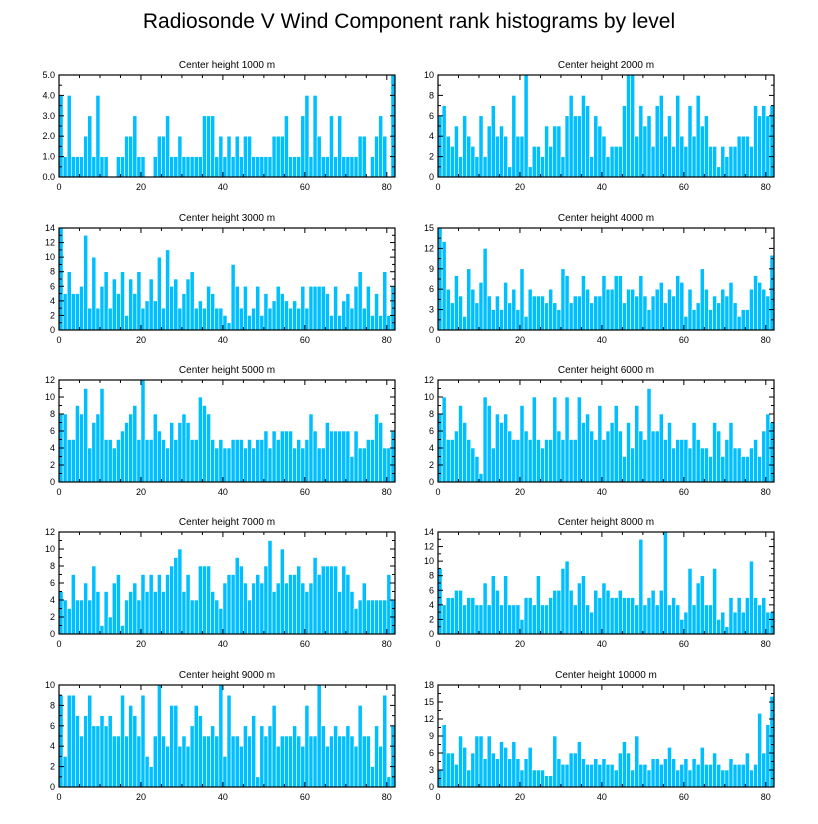  Describe the element at coordinates (429, 547) in the screenshot. I see `y-tick-label: 12` at that location.